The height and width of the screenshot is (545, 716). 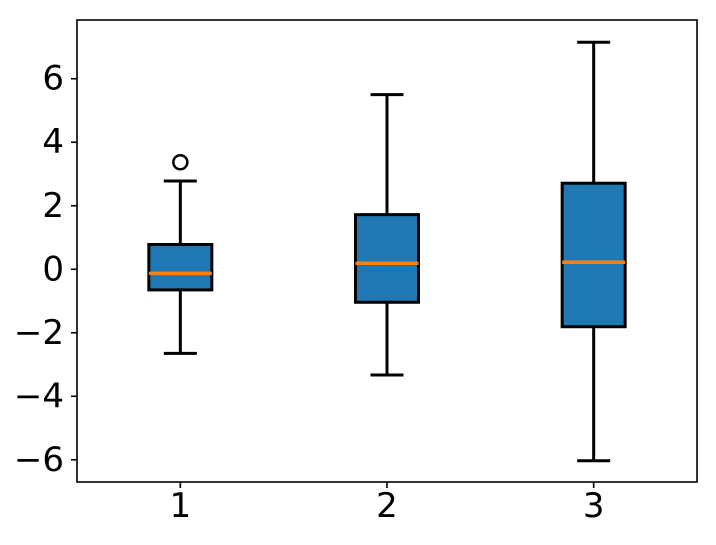 I want to click on y-tick-label: 0, so click(x=53, y=269).